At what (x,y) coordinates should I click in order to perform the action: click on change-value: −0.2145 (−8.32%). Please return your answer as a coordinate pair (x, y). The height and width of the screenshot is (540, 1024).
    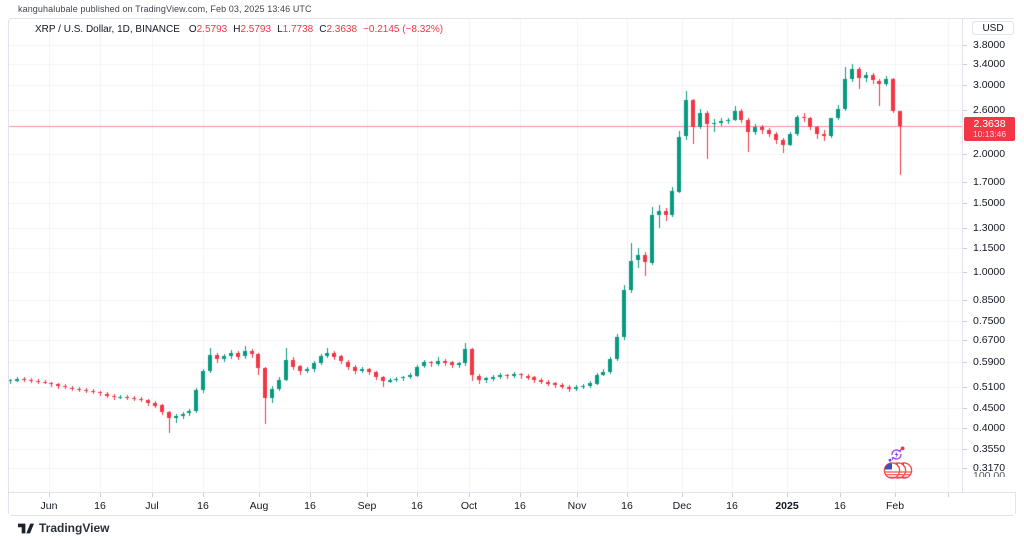
    Looking at the image, I should click on (403, 29).